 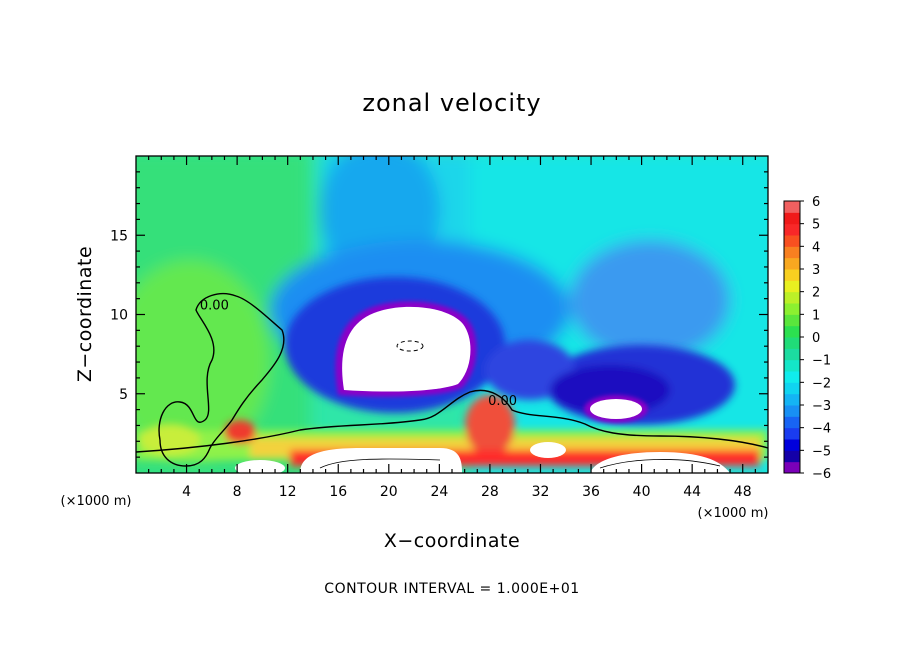 I want to click on x-tick-label: 24, so click(x=439, y=492).